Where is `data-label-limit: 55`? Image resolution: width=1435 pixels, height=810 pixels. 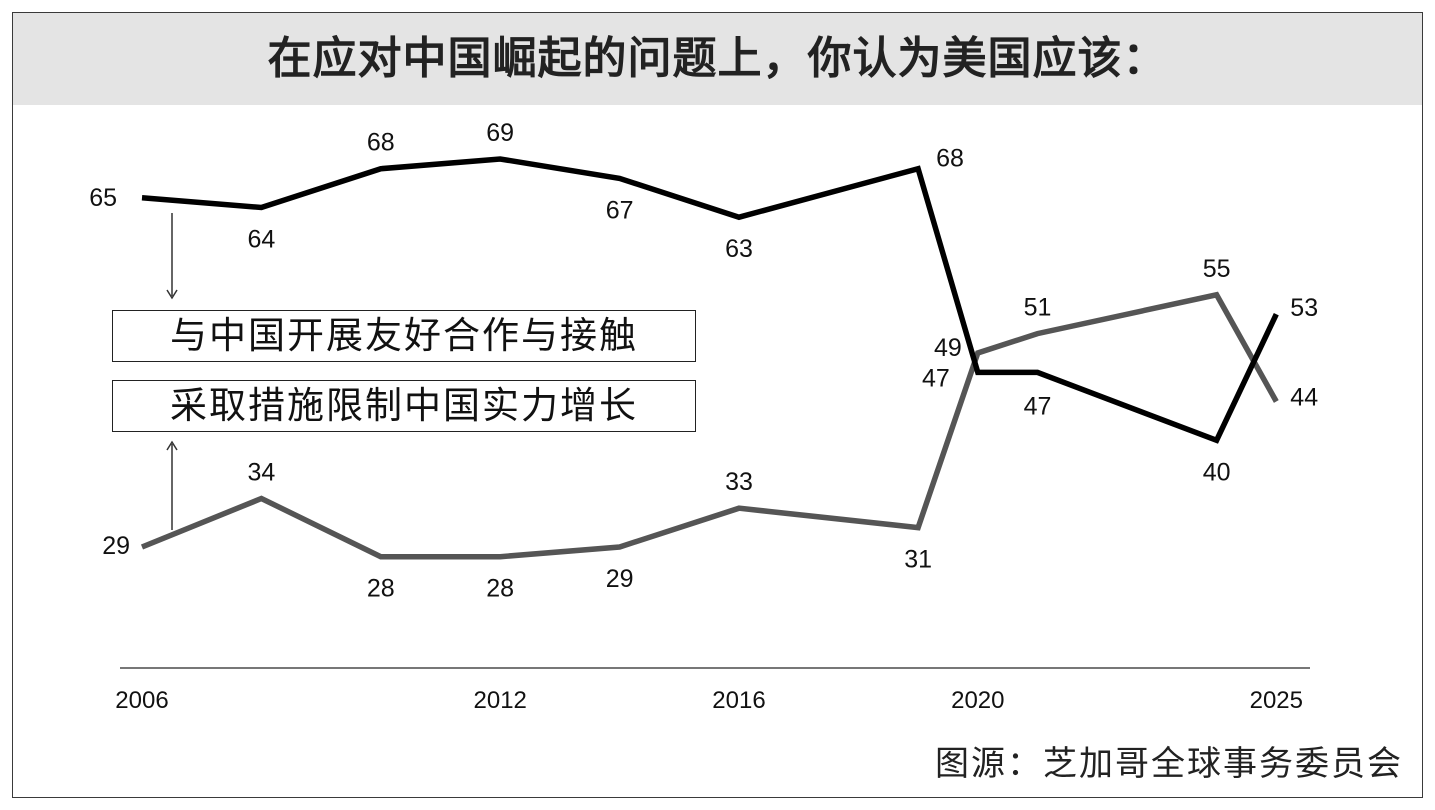
data-label-limit: 55 is located at coordinates (1217, 269).